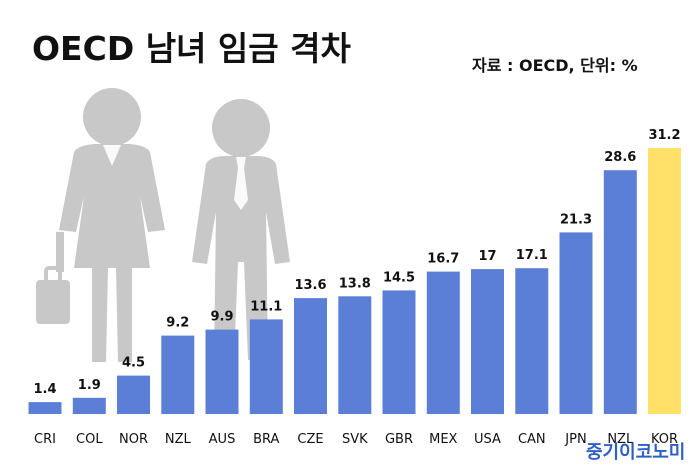  I want to click on category-label: AUS, so click(222, 439).